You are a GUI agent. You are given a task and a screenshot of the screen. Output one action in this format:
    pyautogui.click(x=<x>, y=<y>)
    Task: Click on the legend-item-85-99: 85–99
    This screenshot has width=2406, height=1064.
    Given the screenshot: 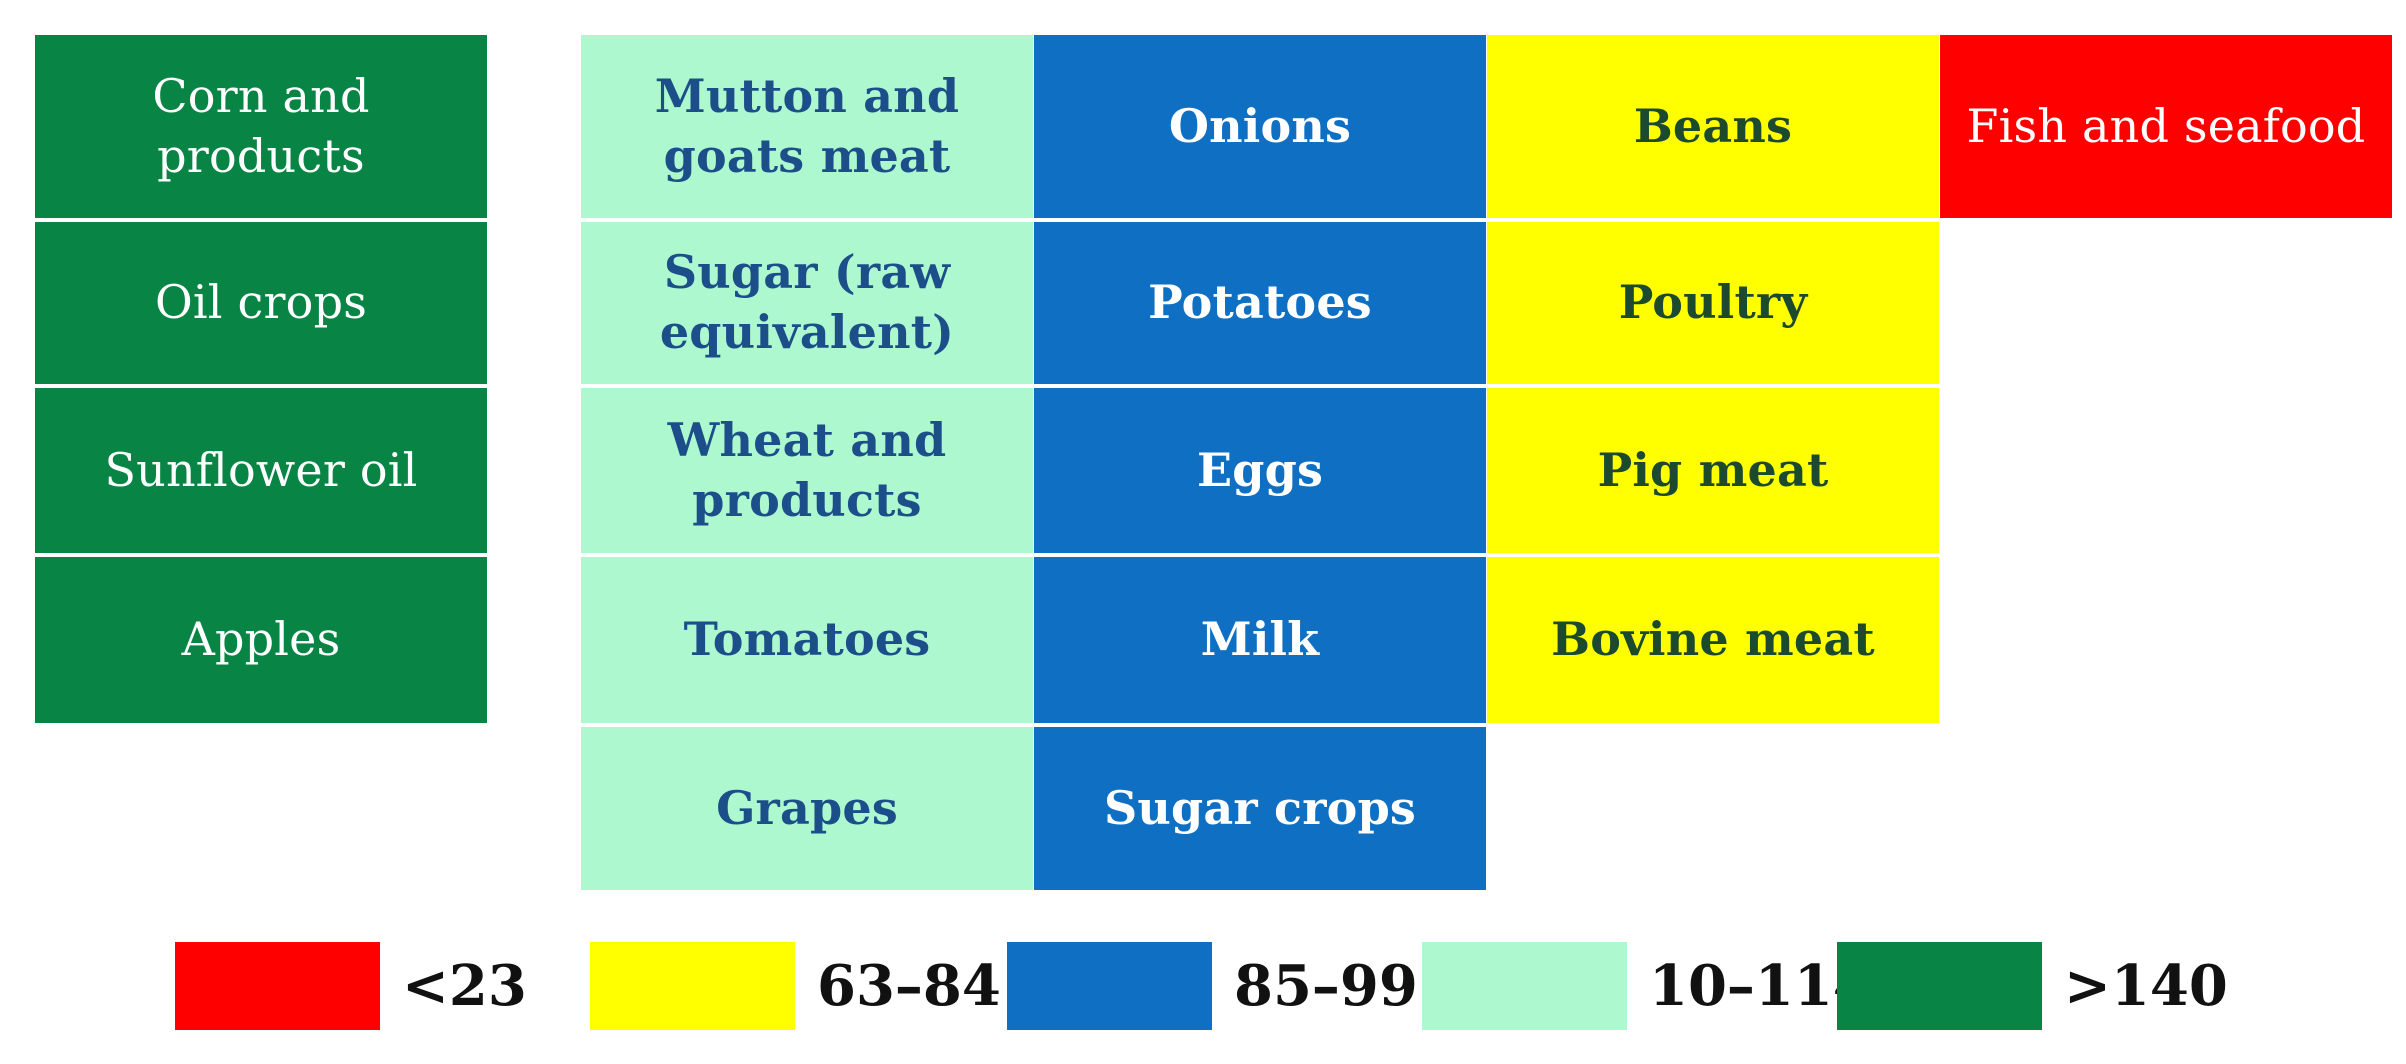 What is the action you would take?
    pyautogui.click(x=1212, y=986)
    